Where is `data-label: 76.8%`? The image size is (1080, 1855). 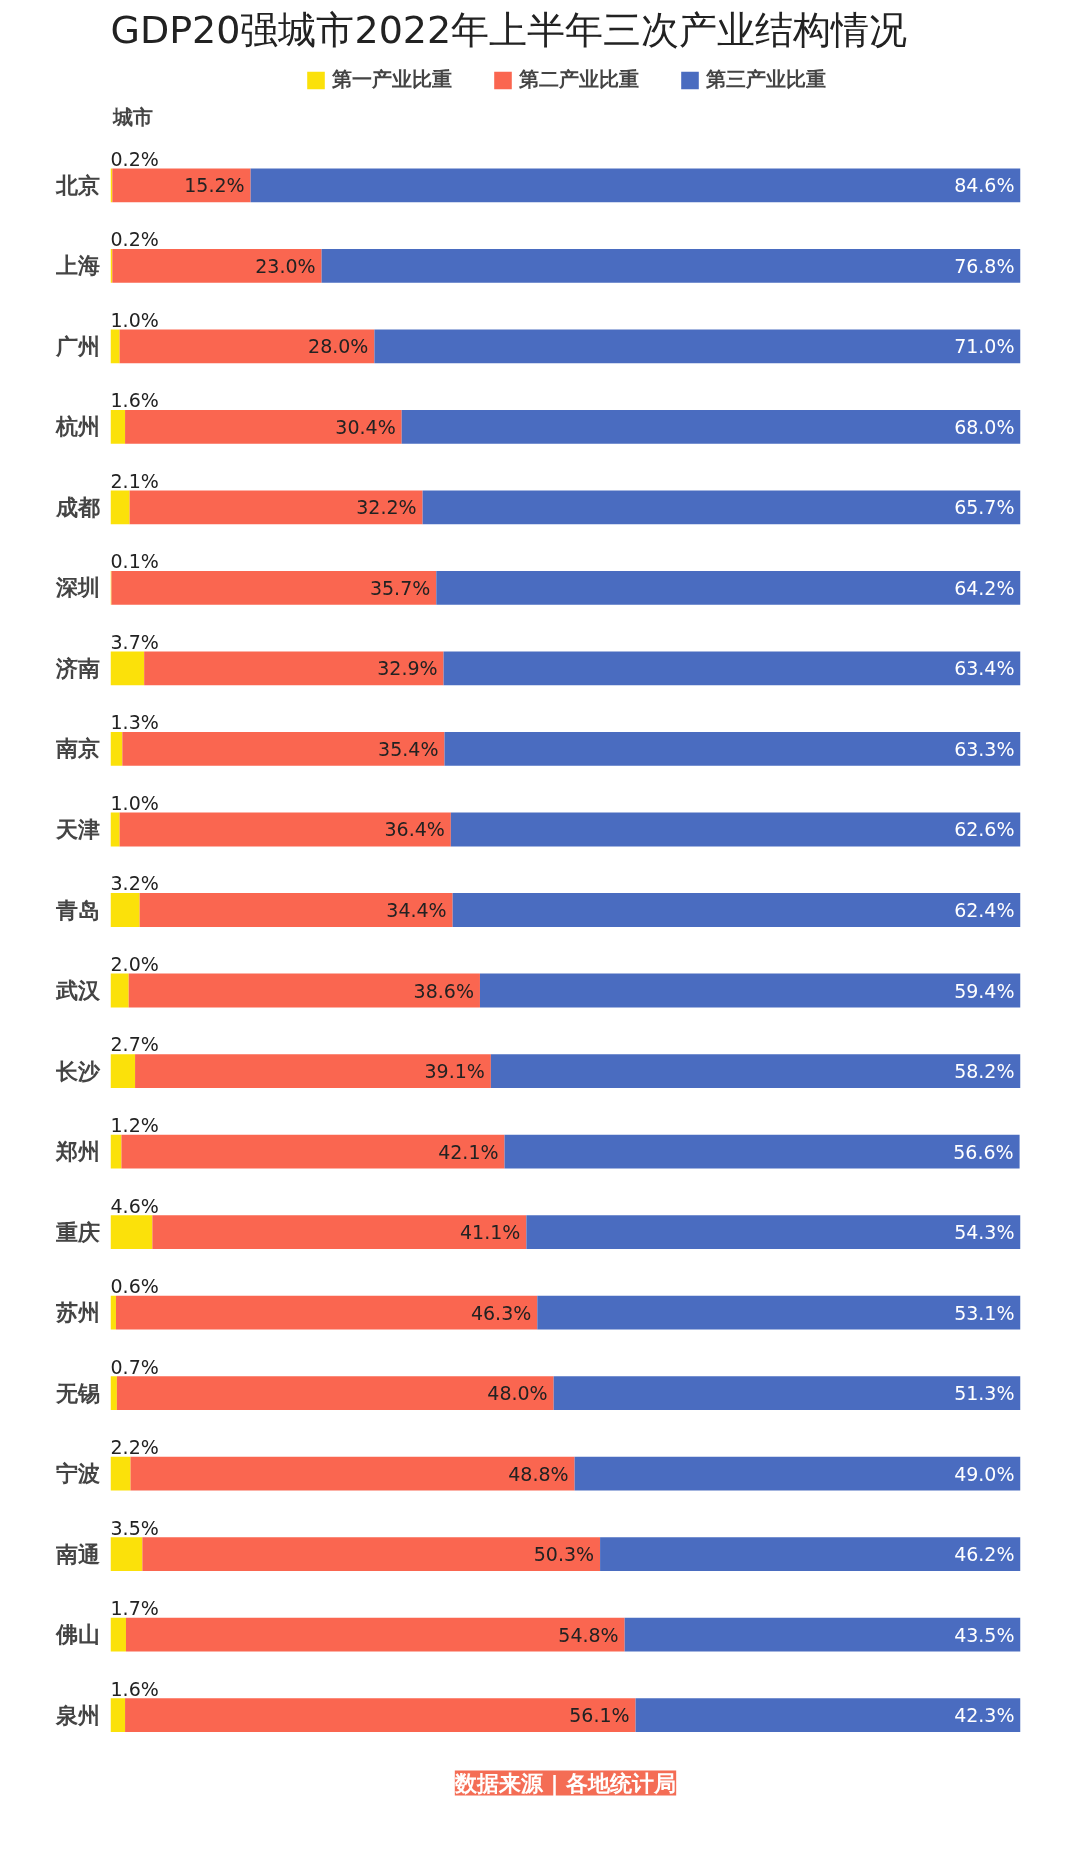
data-label: 76.8% is located at coordinates (984, 265).